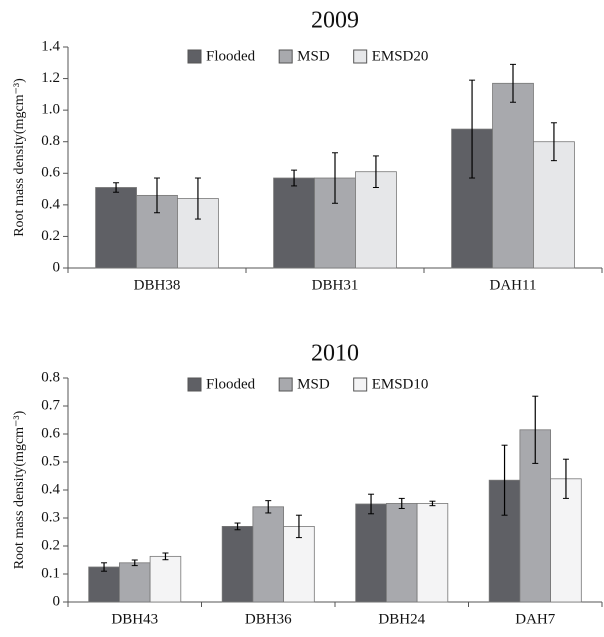 This screenshot has width=604, height=637. Describe the element at coordinates (50, 405) in the screenshot. I see `y-tick-label: 0.7` at that location.